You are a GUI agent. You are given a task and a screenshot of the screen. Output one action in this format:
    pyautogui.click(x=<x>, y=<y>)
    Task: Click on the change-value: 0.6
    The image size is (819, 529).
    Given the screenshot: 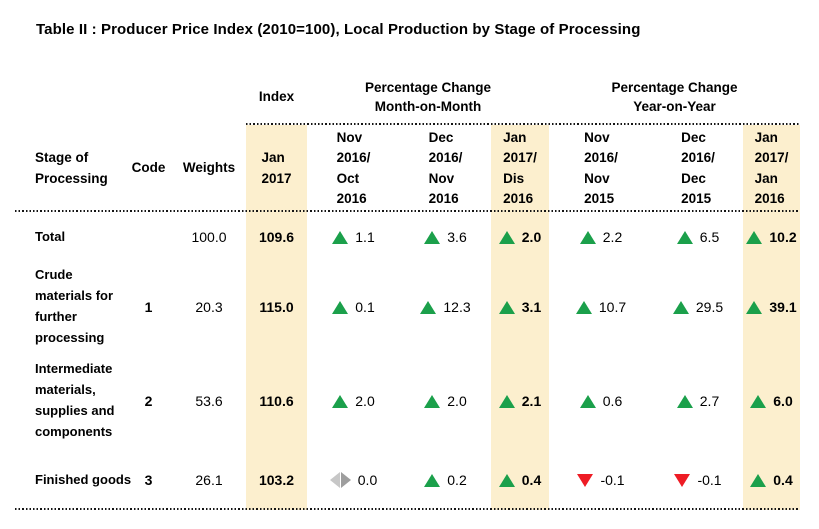 What is the action you would take?
    pyautogui.click(x=612, y=400)
    